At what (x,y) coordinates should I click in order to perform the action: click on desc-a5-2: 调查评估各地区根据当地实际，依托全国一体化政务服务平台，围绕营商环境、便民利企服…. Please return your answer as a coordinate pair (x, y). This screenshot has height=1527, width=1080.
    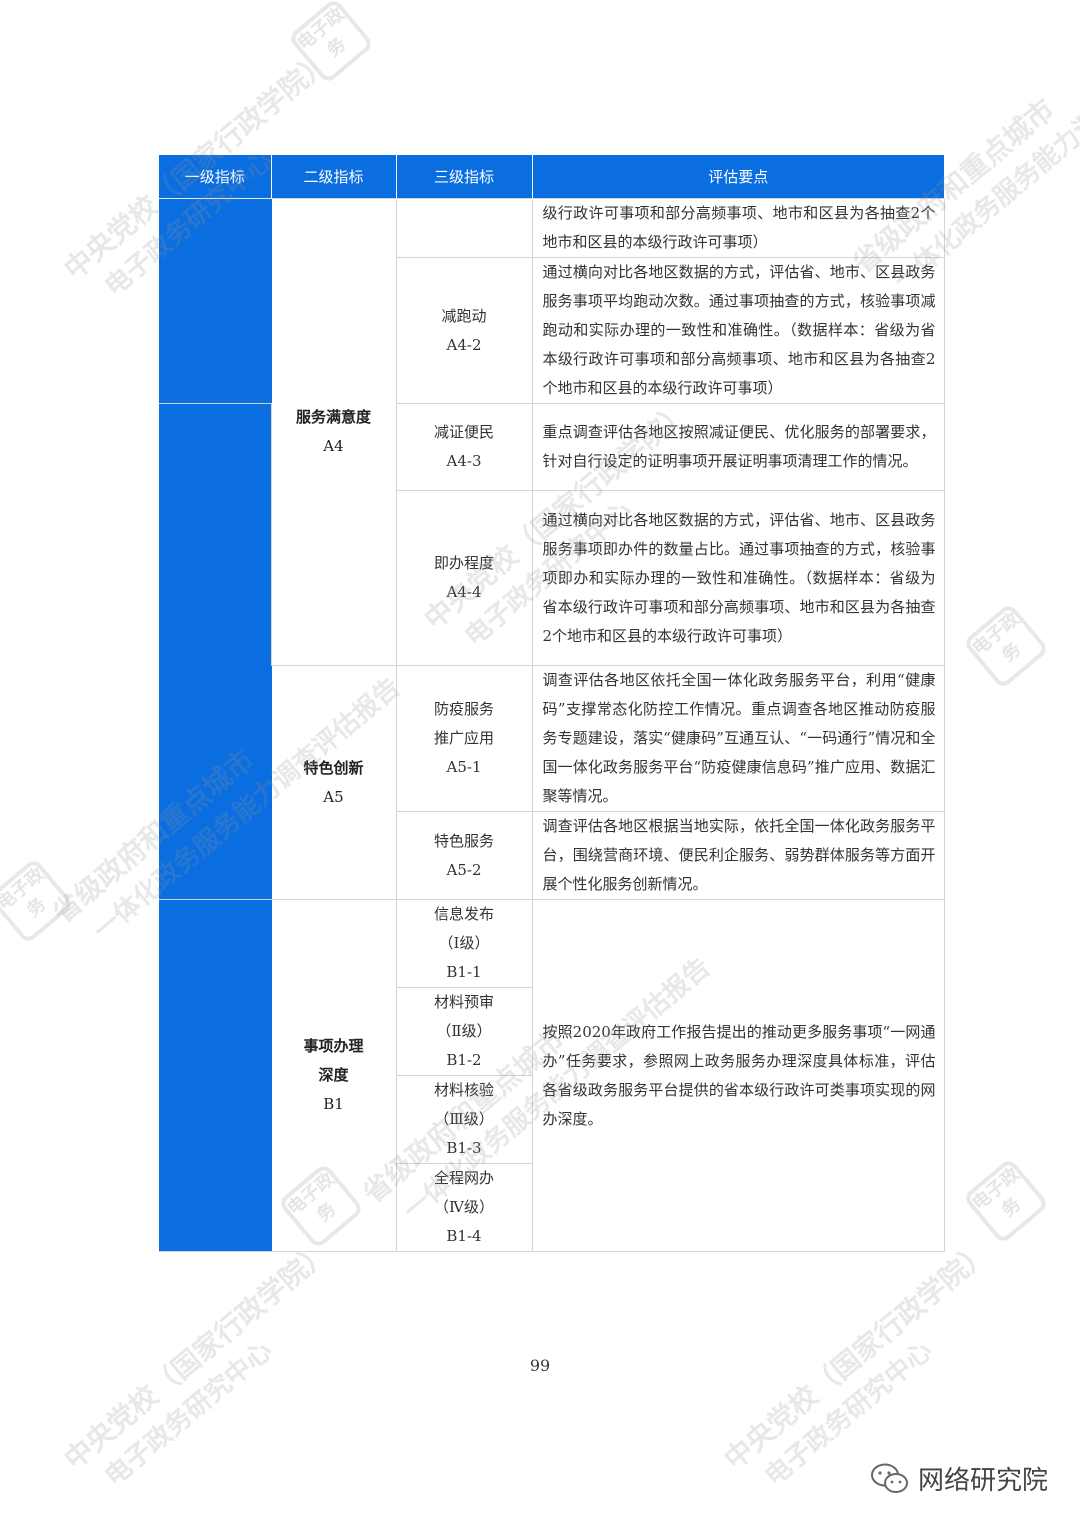
    Looking at the image, I should click on (738, 855).